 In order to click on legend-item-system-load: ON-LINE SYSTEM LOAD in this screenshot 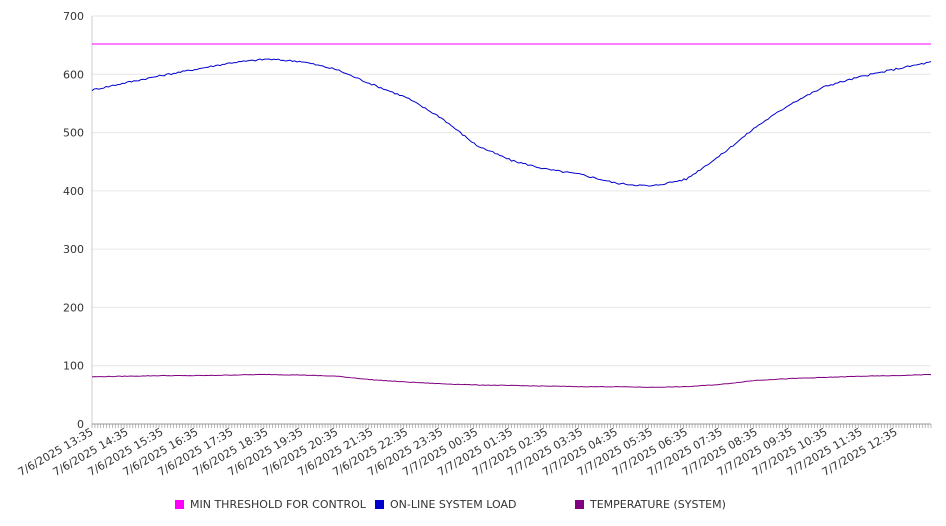, I will do `click(445, 504)`.